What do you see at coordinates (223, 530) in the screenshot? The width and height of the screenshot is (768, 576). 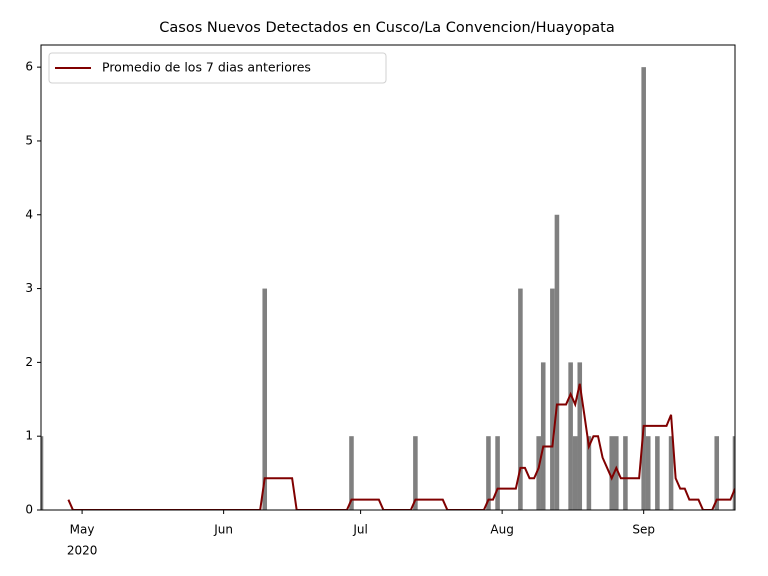 I see `x-tick-label: Jun` at bounding box center [223, 530].